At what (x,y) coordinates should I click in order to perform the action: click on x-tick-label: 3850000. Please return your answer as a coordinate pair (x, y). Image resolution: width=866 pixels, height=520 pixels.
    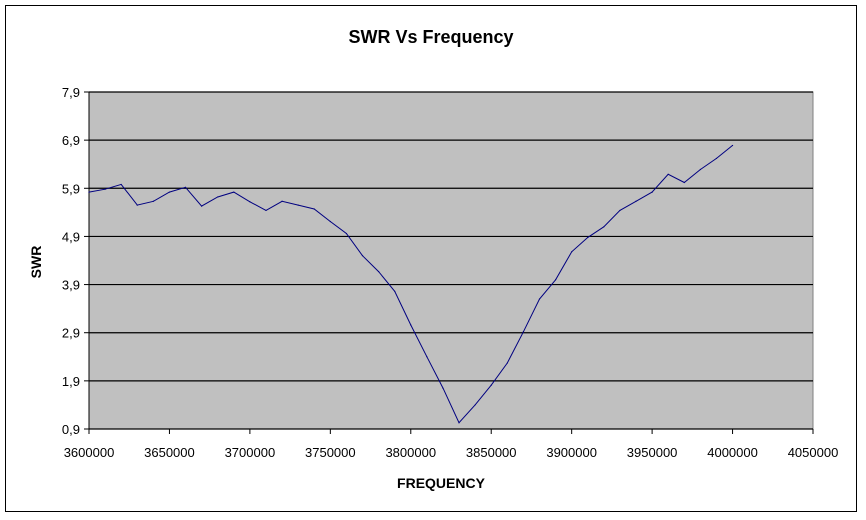
    Looking at the image, I should click on (491, 452).